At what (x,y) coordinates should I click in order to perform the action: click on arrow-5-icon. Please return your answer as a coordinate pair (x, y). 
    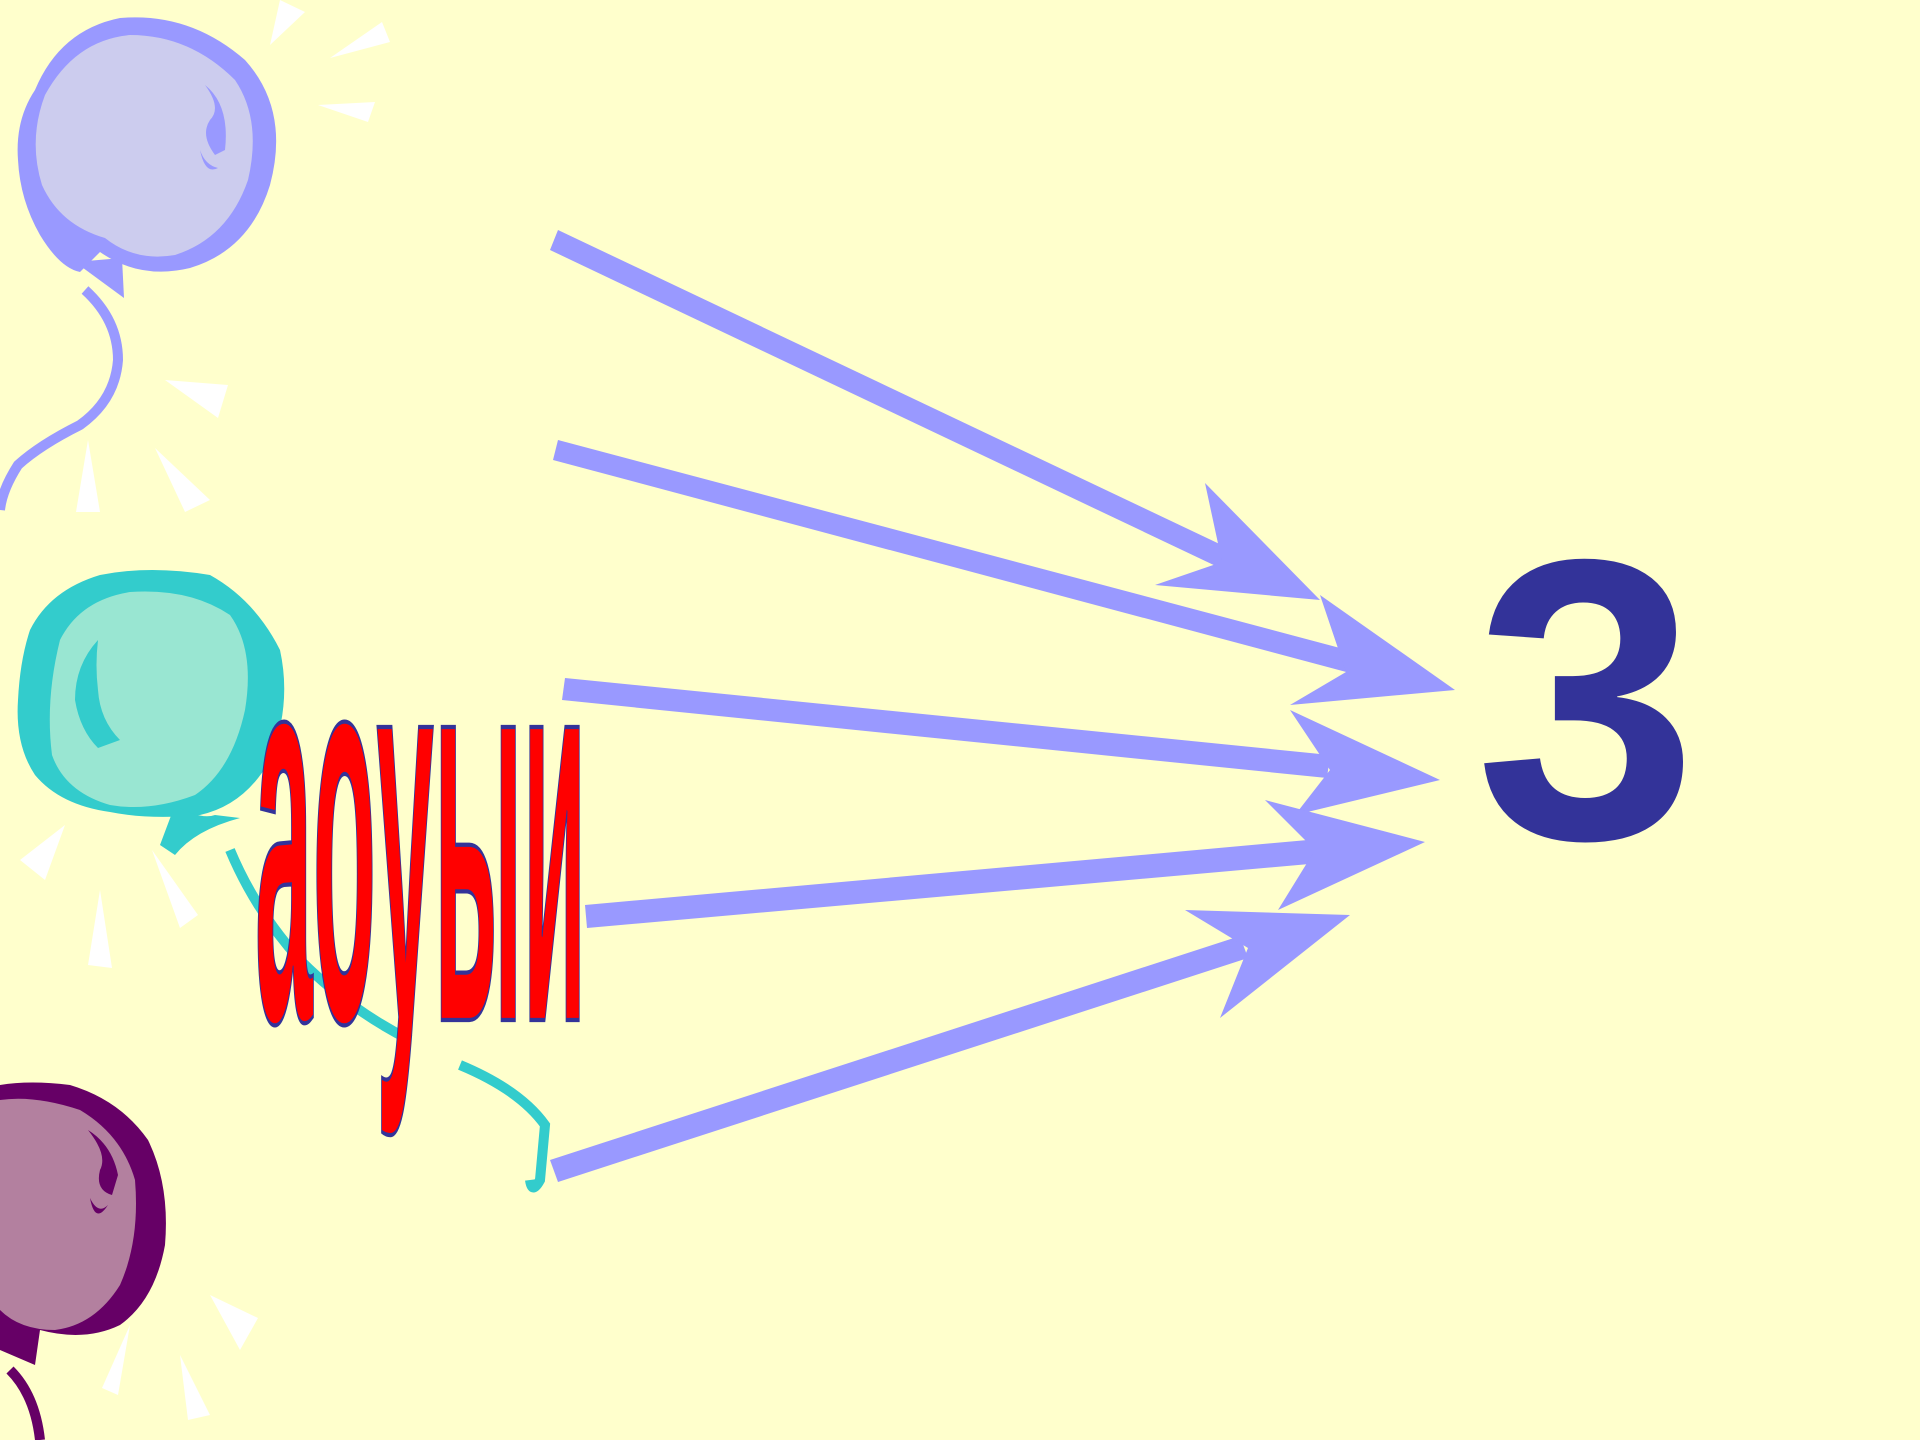
    Looking at the image, I should click on (950, 1046).